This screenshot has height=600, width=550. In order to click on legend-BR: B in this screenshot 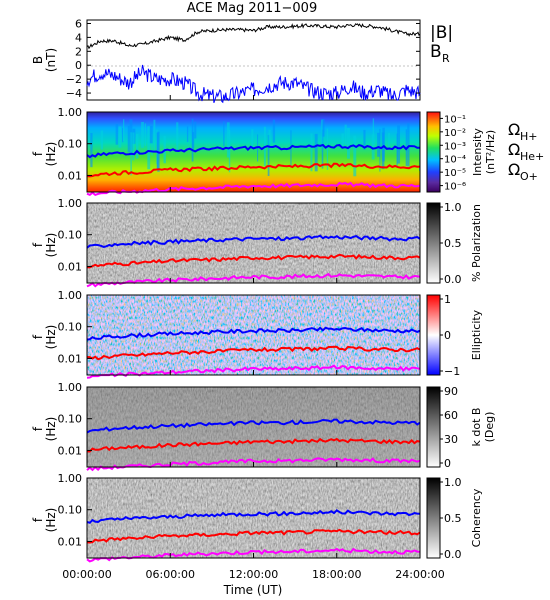, I will do `click(436, 52)`.